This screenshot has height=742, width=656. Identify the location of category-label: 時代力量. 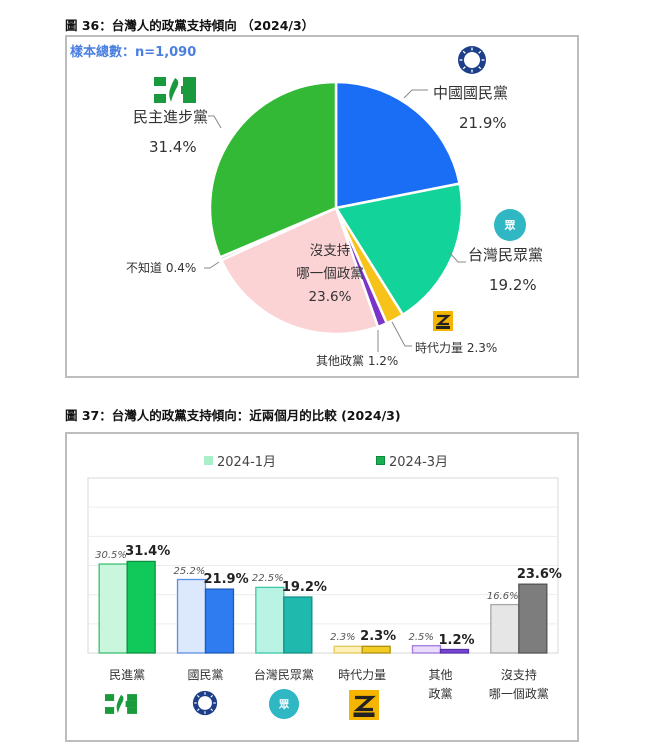
(362, 675).